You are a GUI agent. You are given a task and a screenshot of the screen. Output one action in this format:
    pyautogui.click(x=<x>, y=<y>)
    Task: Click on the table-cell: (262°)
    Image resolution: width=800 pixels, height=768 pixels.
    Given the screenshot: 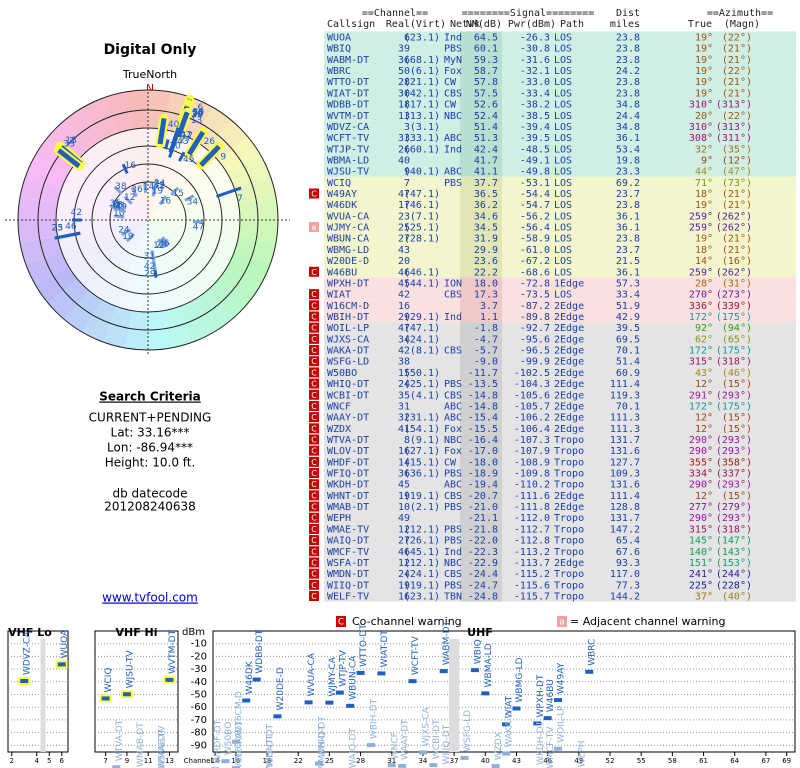 What is the action you would take?
    pyautogui.click(x=734, y=228)
    